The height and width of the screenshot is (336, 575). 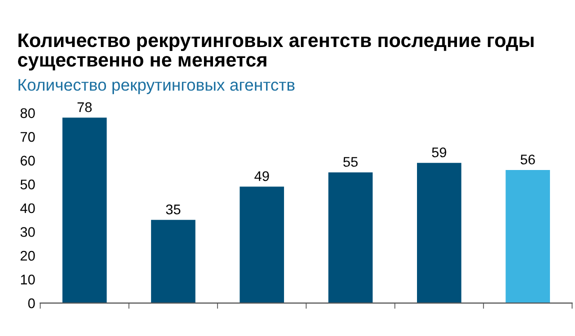 I want to click on y-tick-label: 0, so click(x=31, y=303).